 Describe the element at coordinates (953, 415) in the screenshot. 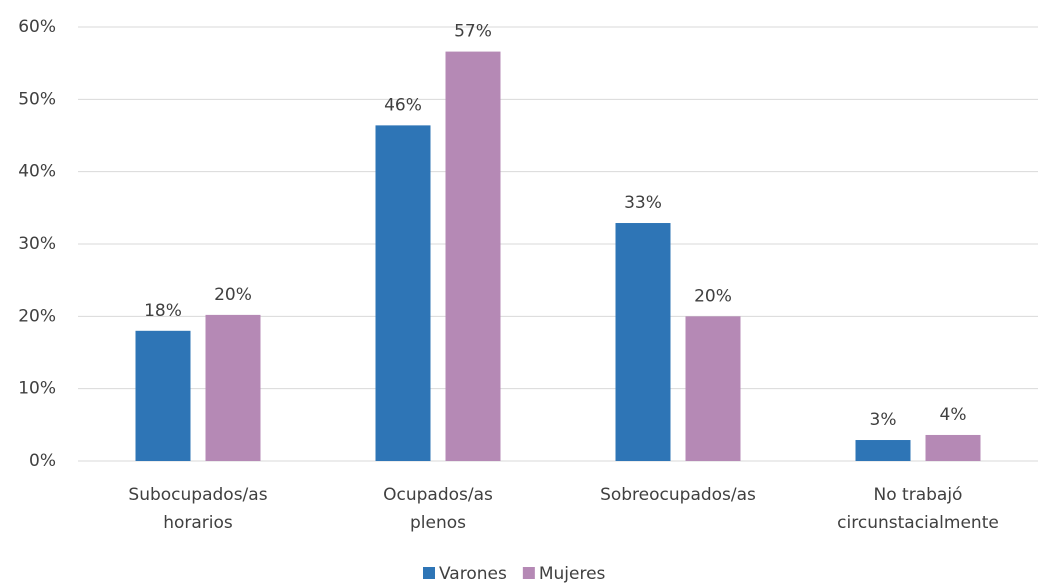

I see `value-label: 4%` at that location.